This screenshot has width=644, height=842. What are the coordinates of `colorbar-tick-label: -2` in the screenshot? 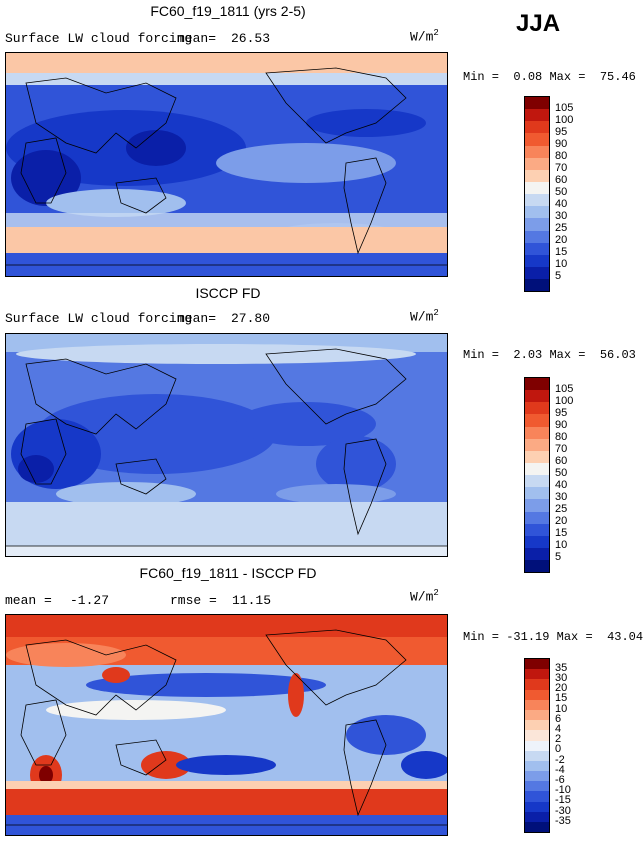 It's located at (560, 760).